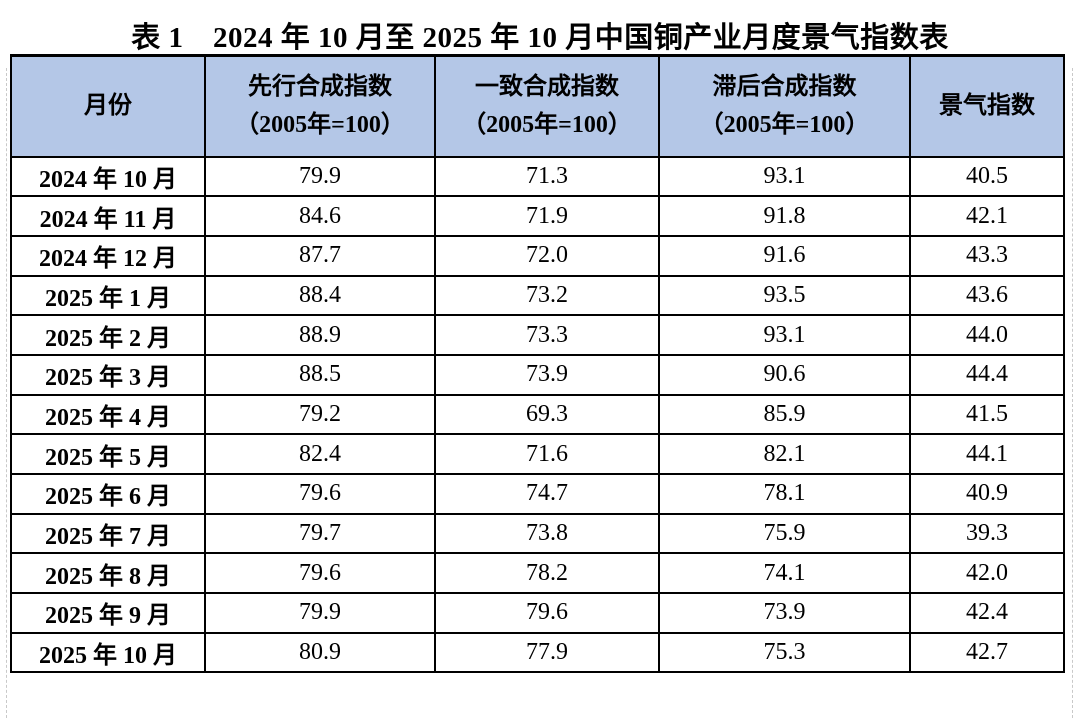  What do you see at coordinates (987, 414) in the screenshot?
I see `boom-value-cell: 41.5` at bounding box center [987, 414].